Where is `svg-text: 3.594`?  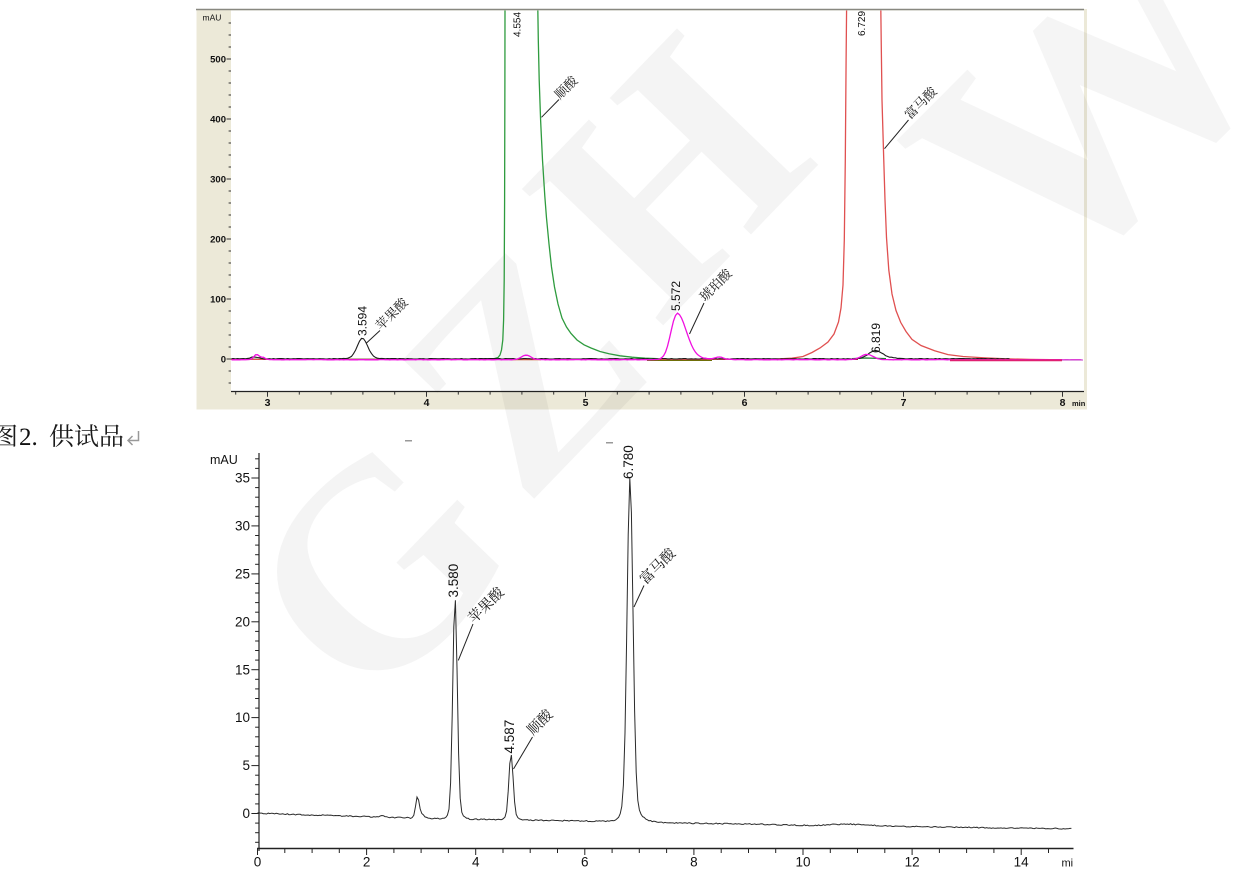
svg-text: 3.594 is located at coordinates (363, 321).